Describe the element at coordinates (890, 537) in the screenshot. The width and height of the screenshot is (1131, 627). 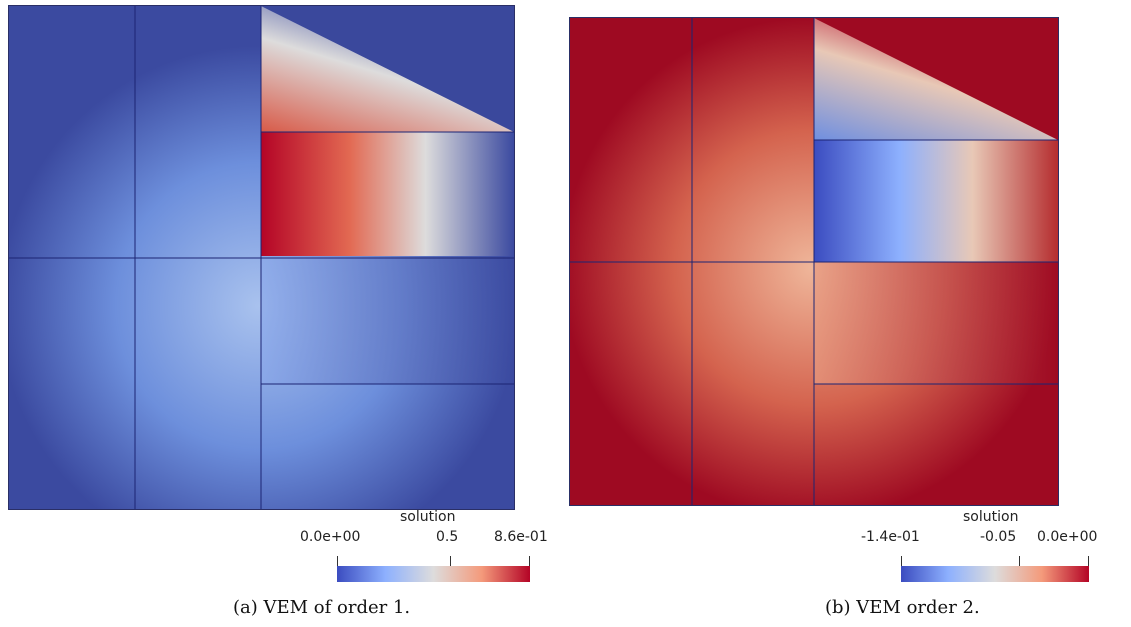
I see `colorbar-tick-label-b-min: -1.4e-01` at that location.